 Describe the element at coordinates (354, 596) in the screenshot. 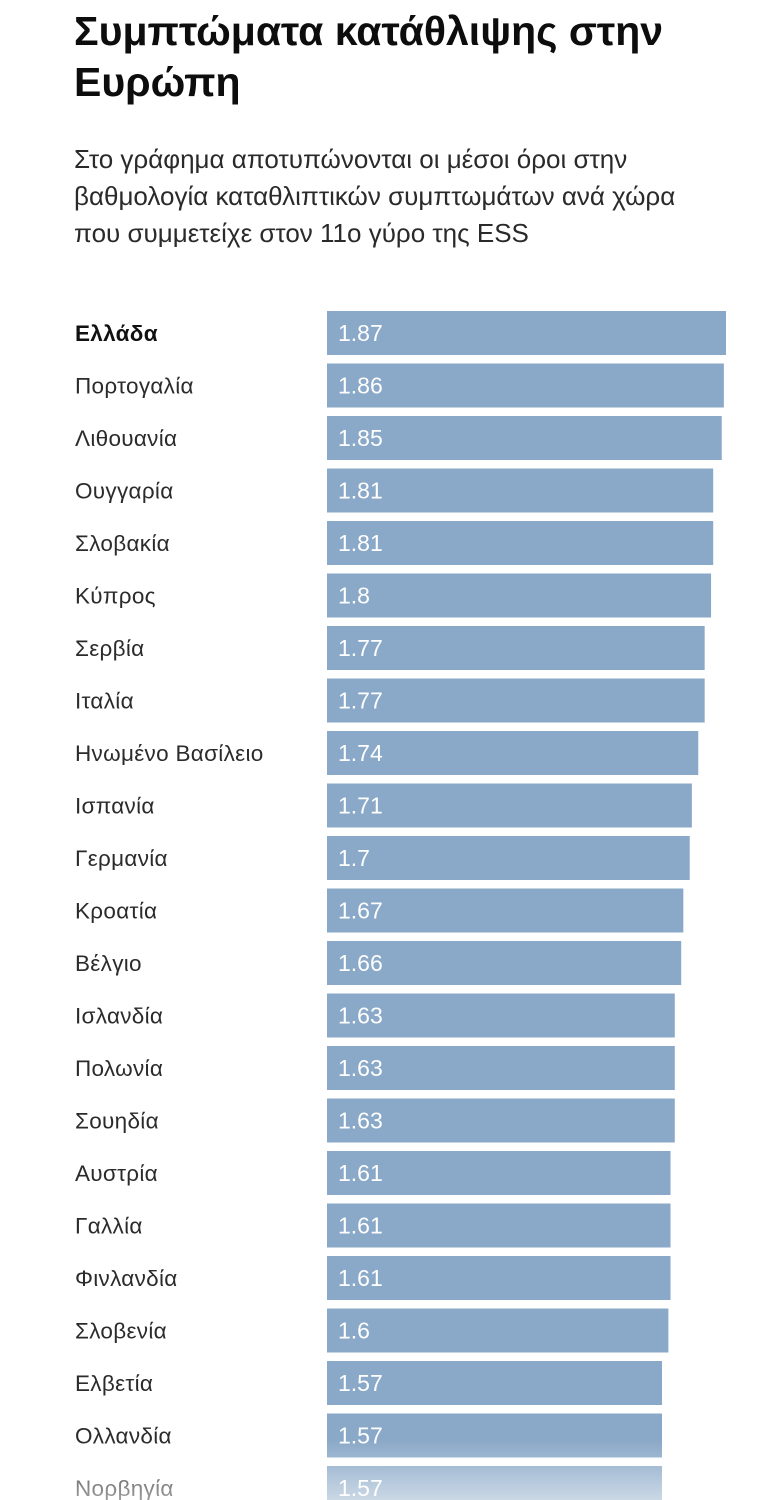

I see `value-label: 1.8` at that location.